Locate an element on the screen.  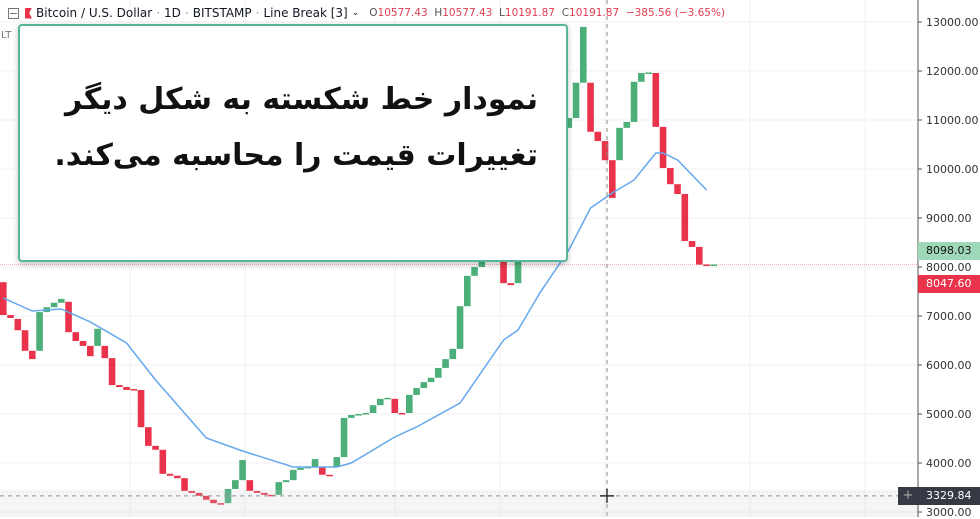
note-line-2: تغییرات قیمت را محاسبه می‌کند. is located at coordinates (296, 155).